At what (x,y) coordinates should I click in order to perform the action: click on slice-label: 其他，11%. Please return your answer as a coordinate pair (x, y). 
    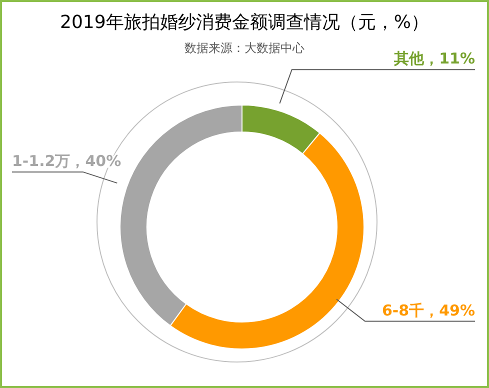
    Looking at the image, I should click on (434, 59).